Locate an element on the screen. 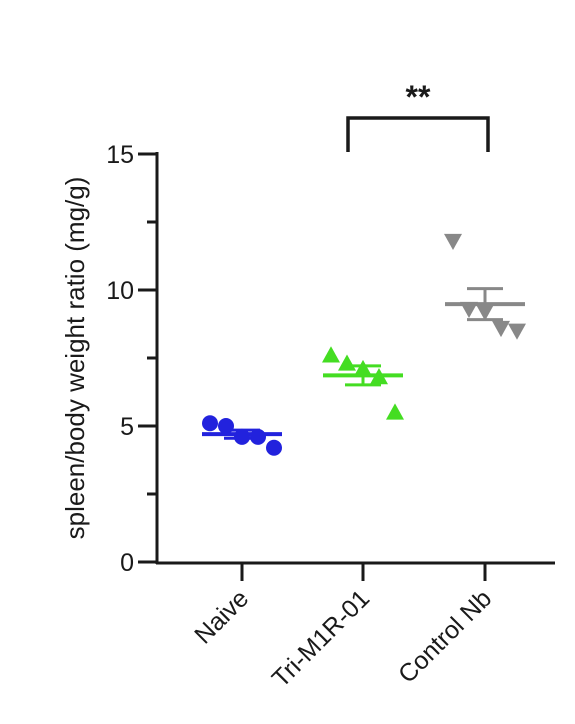 The image size is (575, 724). y-tick-label: 5 is located at coordinates (127, 427).